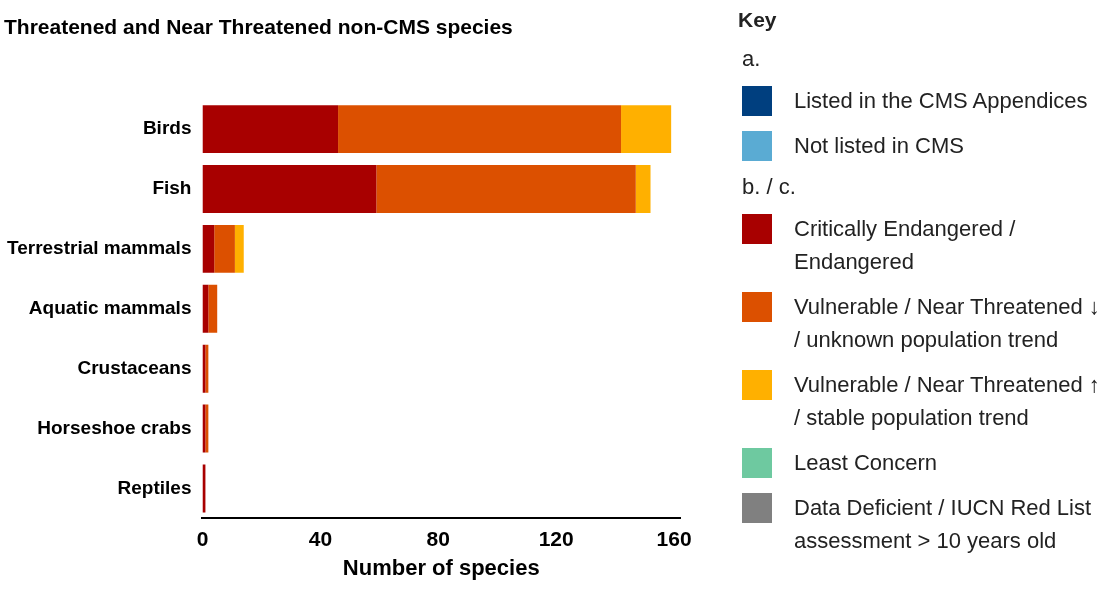 The height and width of the screenshot is (592, 1110). What do you see at coordinates (674, 538) in the screenshot?
I see `x-tick-label: 160` at bounding box center [674, 538].